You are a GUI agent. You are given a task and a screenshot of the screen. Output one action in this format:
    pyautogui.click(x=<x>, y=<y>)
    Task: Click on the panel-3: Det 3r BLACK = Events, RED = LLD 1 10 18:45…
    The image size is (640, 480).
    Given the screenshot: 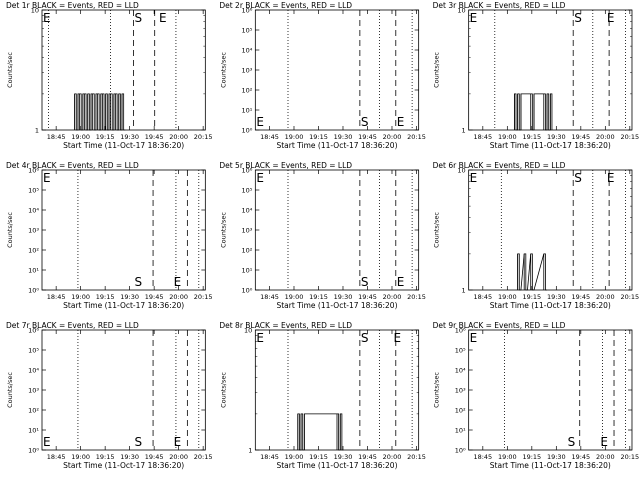 What is the action you would take?
    pyautogui.click(x=536, y=75)
    